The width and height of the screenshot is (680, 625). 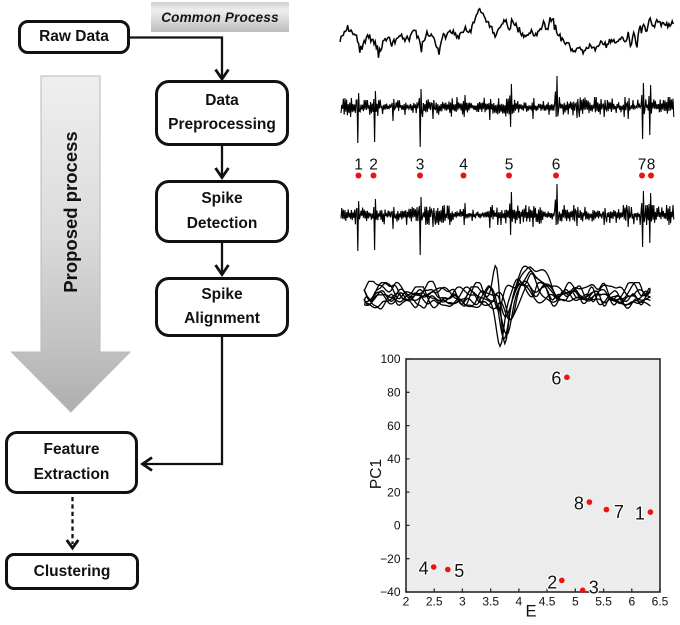 What do you see at coordinates (394, 459) in the screenshot?
I see `svg-text: 40` at bounding box center [394, 459].